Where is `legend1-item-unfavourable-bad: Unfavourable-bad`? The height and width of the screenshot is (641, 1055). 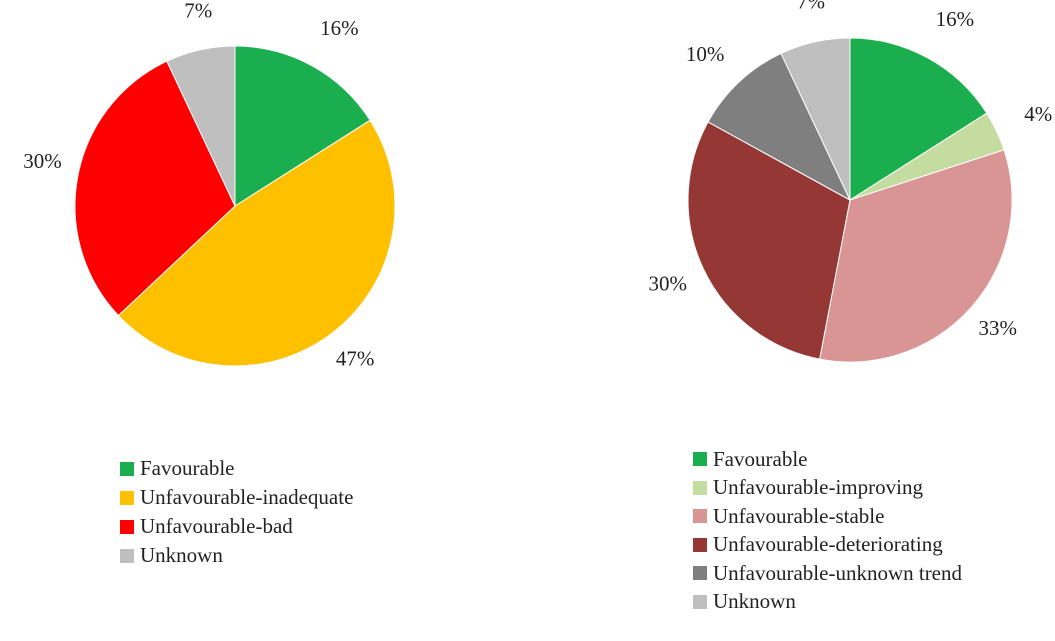 legend1-item-unfavourable-bad: Unfavourable-bad is located at coordinates (236, 526).